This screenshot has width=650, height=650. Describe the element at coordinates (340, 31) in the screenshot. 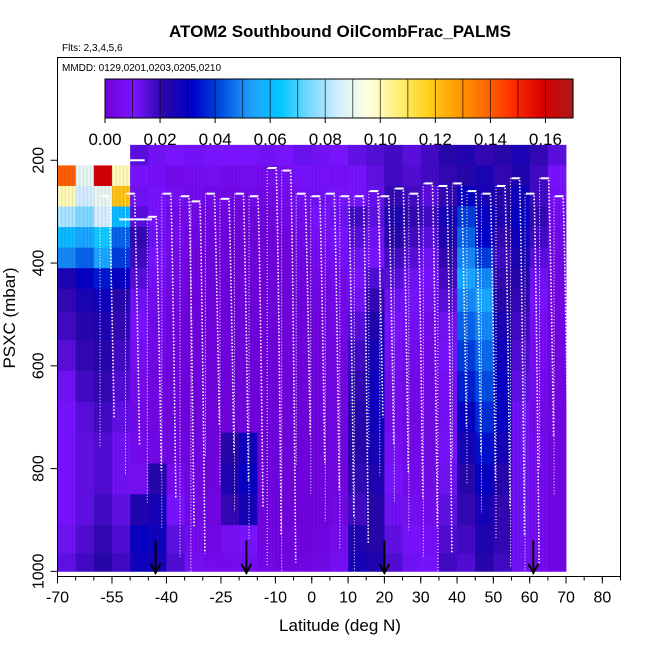

I see `chart-title: ATOM2 Southbound OilCombFrac_PALMS` at that location.